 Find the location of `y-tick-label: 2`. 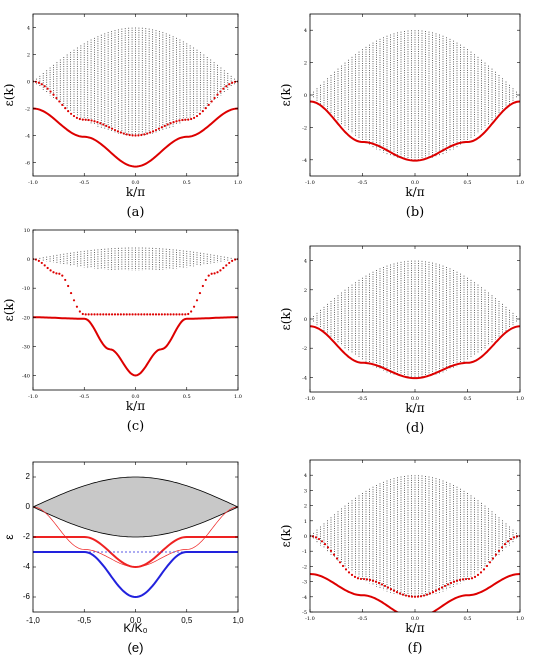

y-tick-label: 2 is located at coordinates (305, 507).